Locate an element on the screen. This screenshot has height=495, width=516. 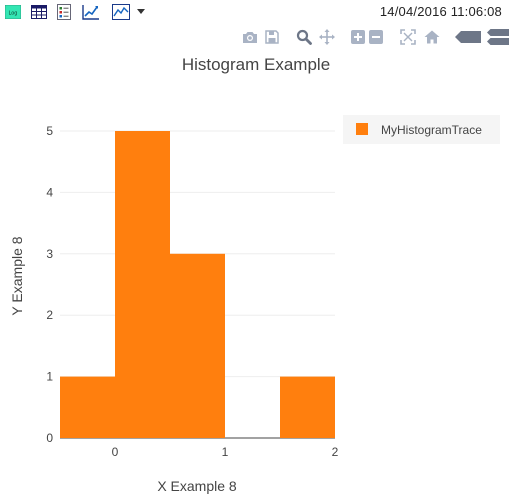
x-tick-label: 2 is located at coordinates (335, 452).